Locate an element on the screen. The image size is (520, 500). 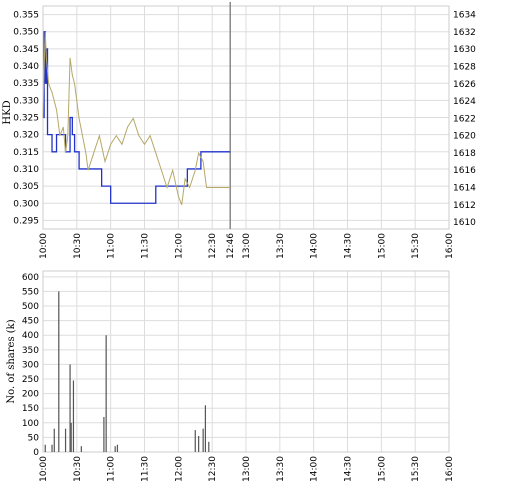
y-tick-label: 0.310 is located at coordinates (26, 170).